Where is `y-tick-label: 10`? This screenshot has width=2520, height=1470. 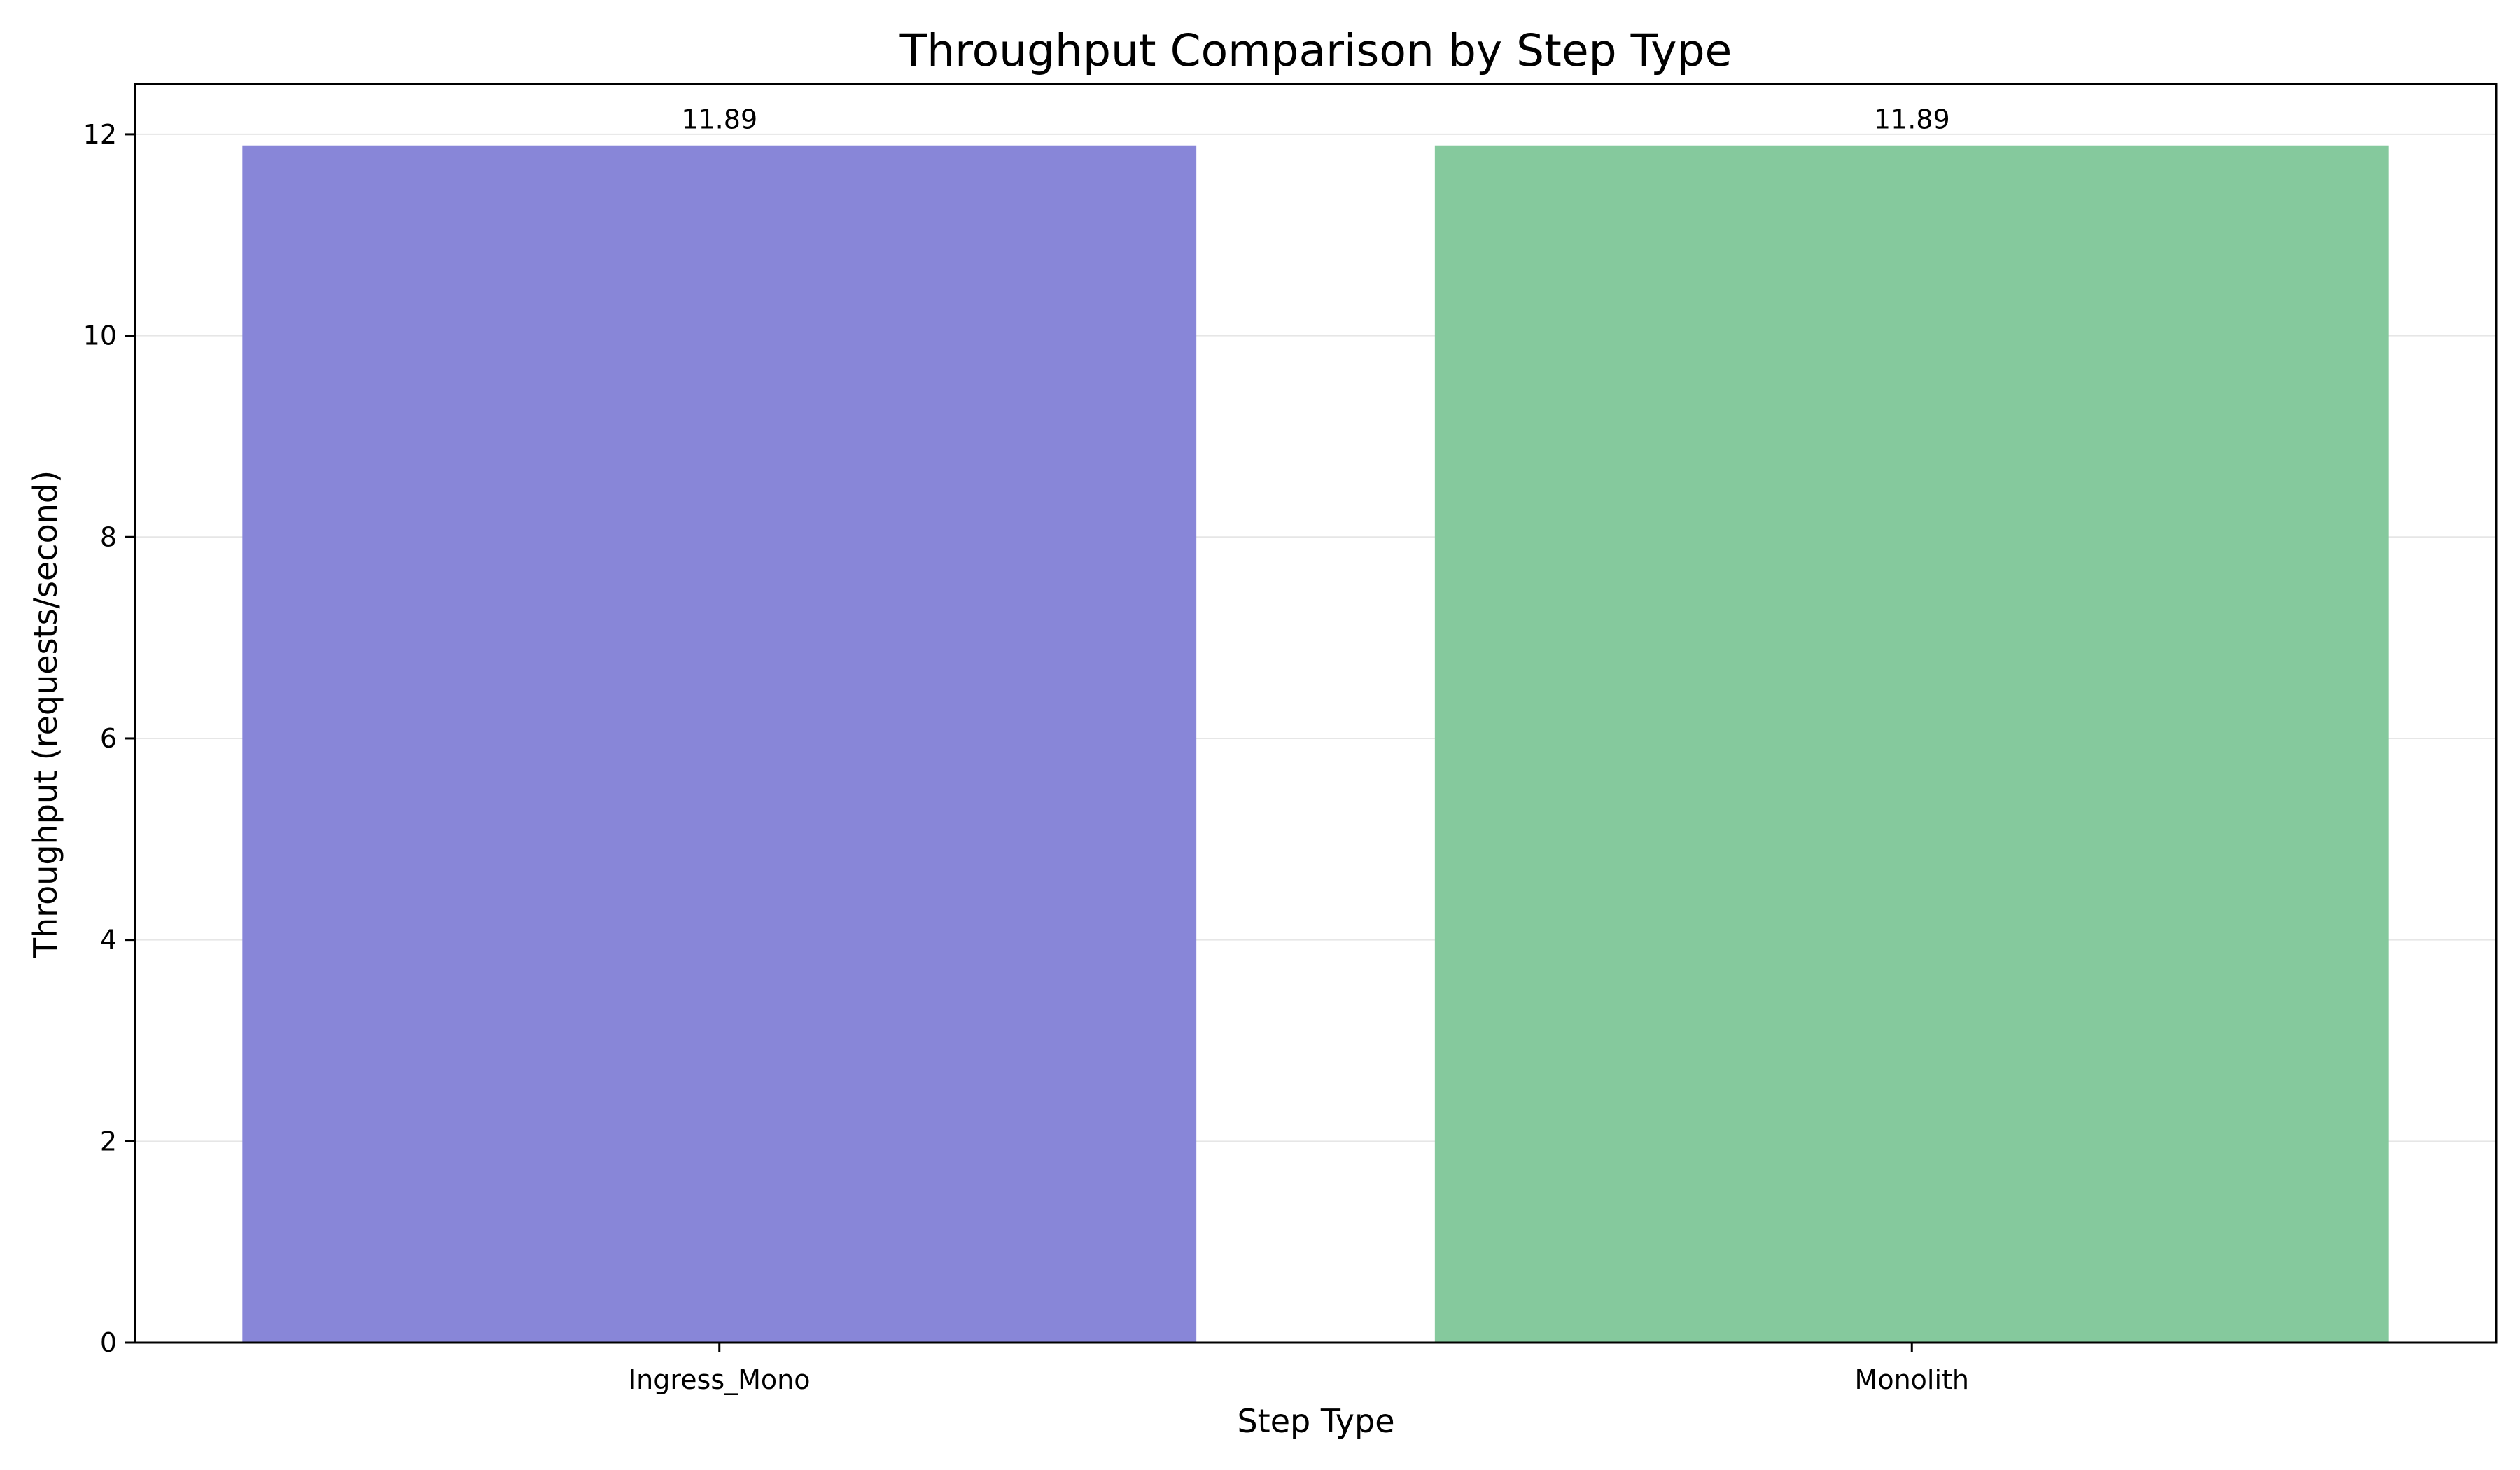 y-tick-label: 10 is located at coordinates (100, 336).